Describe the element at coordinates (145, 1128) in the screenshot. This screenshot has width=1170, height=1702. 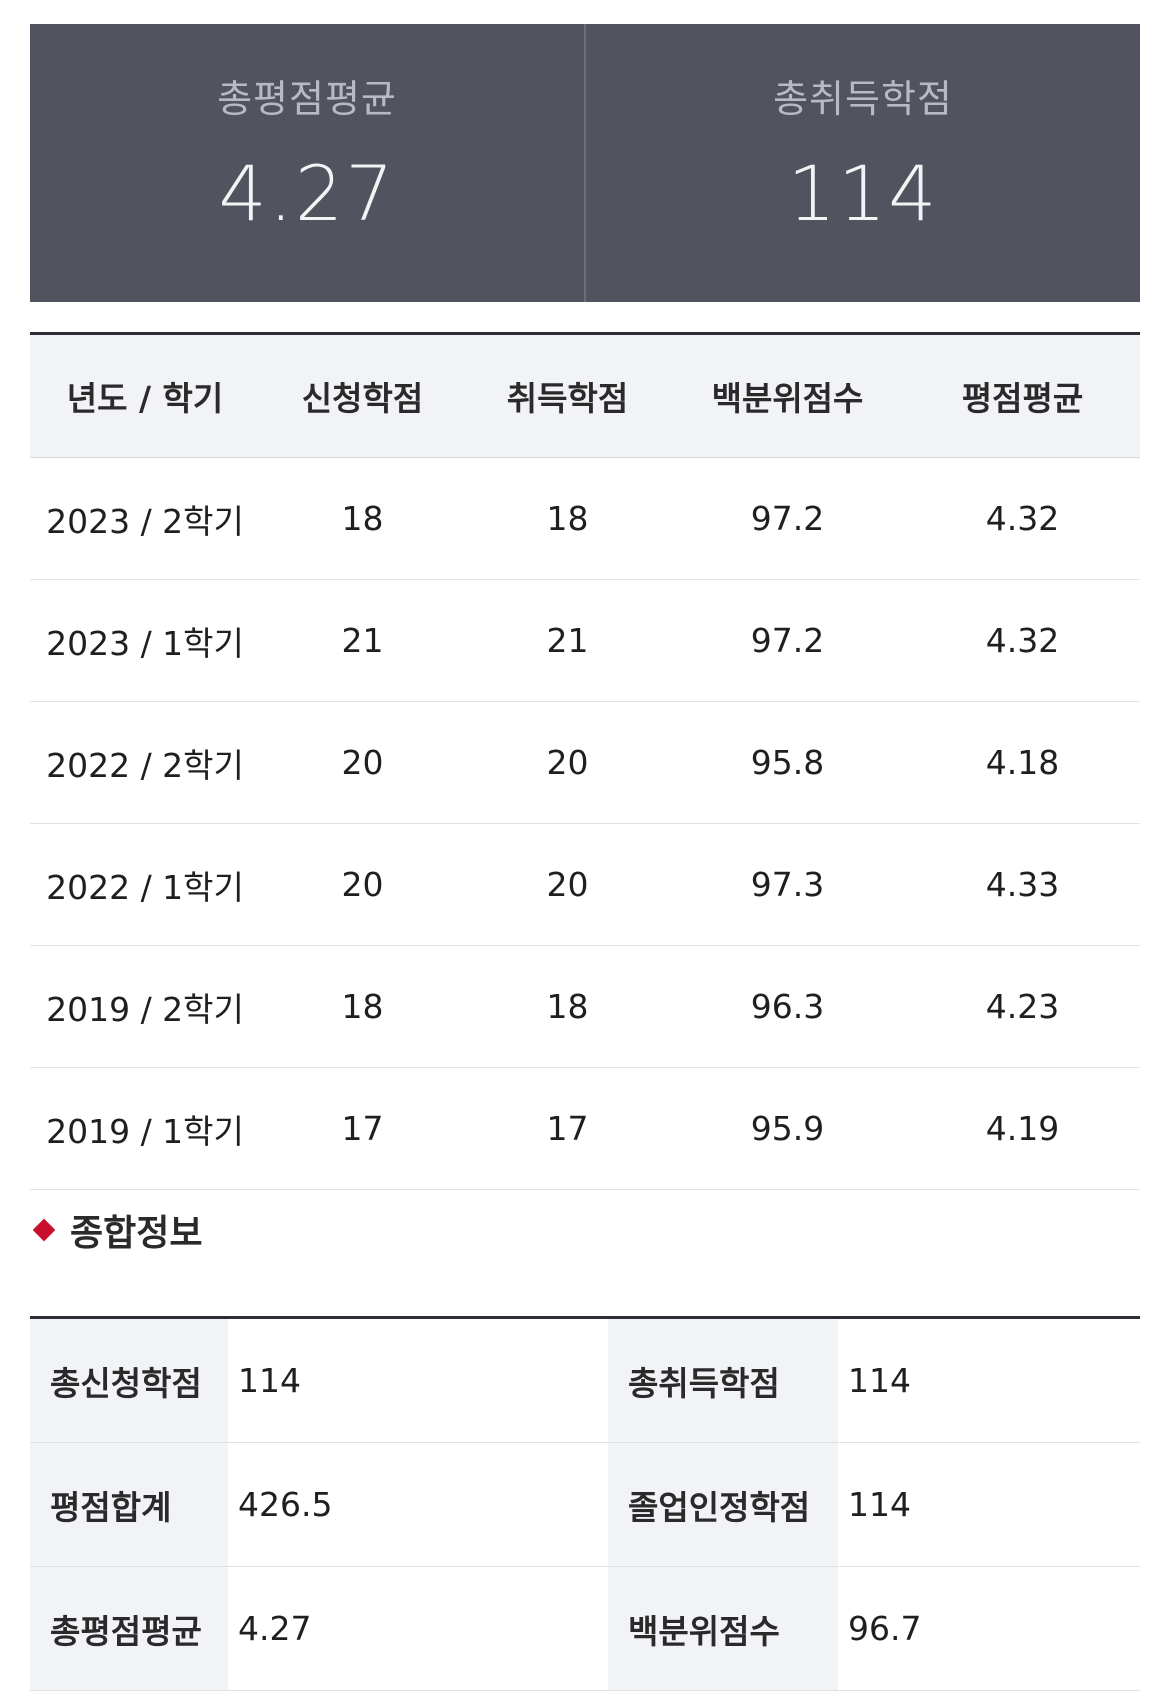
I see `cell-year-semester: 2019 / 1학기` at that location.